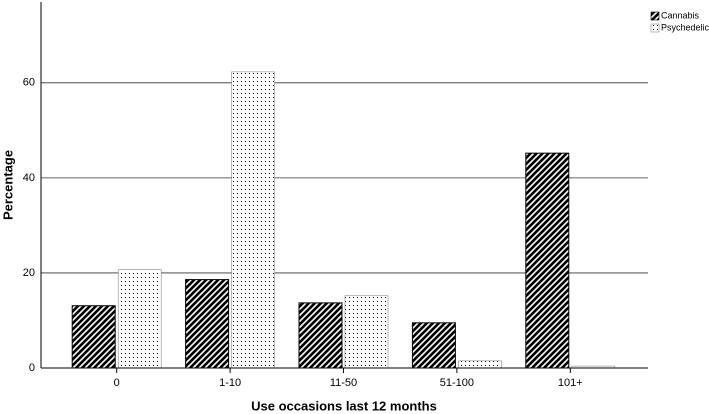  What do you see at coordinates (29, 83) in the screenshot?
I see `y-tick-label: 60` at bounding box center [29, 83].